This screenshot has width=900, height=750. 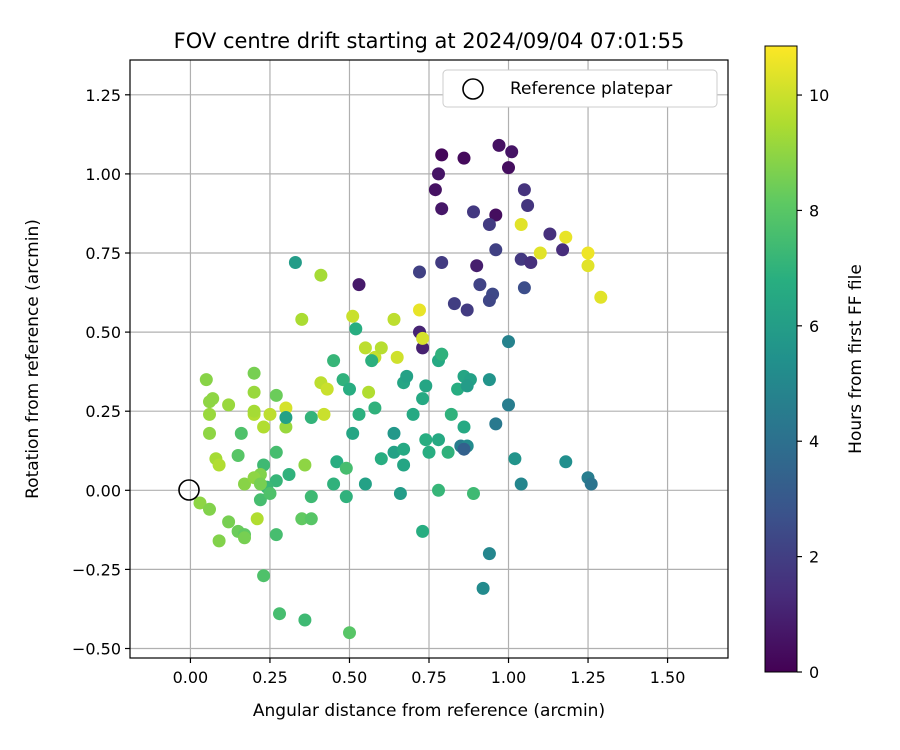 I want to click on y-tick-label: −0.50, so click(x=96, y=649).